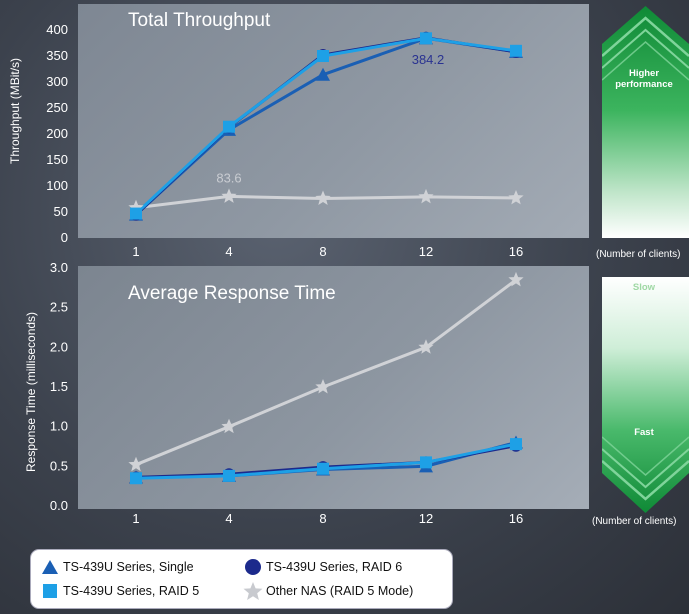 The image size is (689, 614). What do you see at coordinates (228, 178) in the screenshot?
I see `throughput-data-label: 83.6` at bounding box center [228, 178].